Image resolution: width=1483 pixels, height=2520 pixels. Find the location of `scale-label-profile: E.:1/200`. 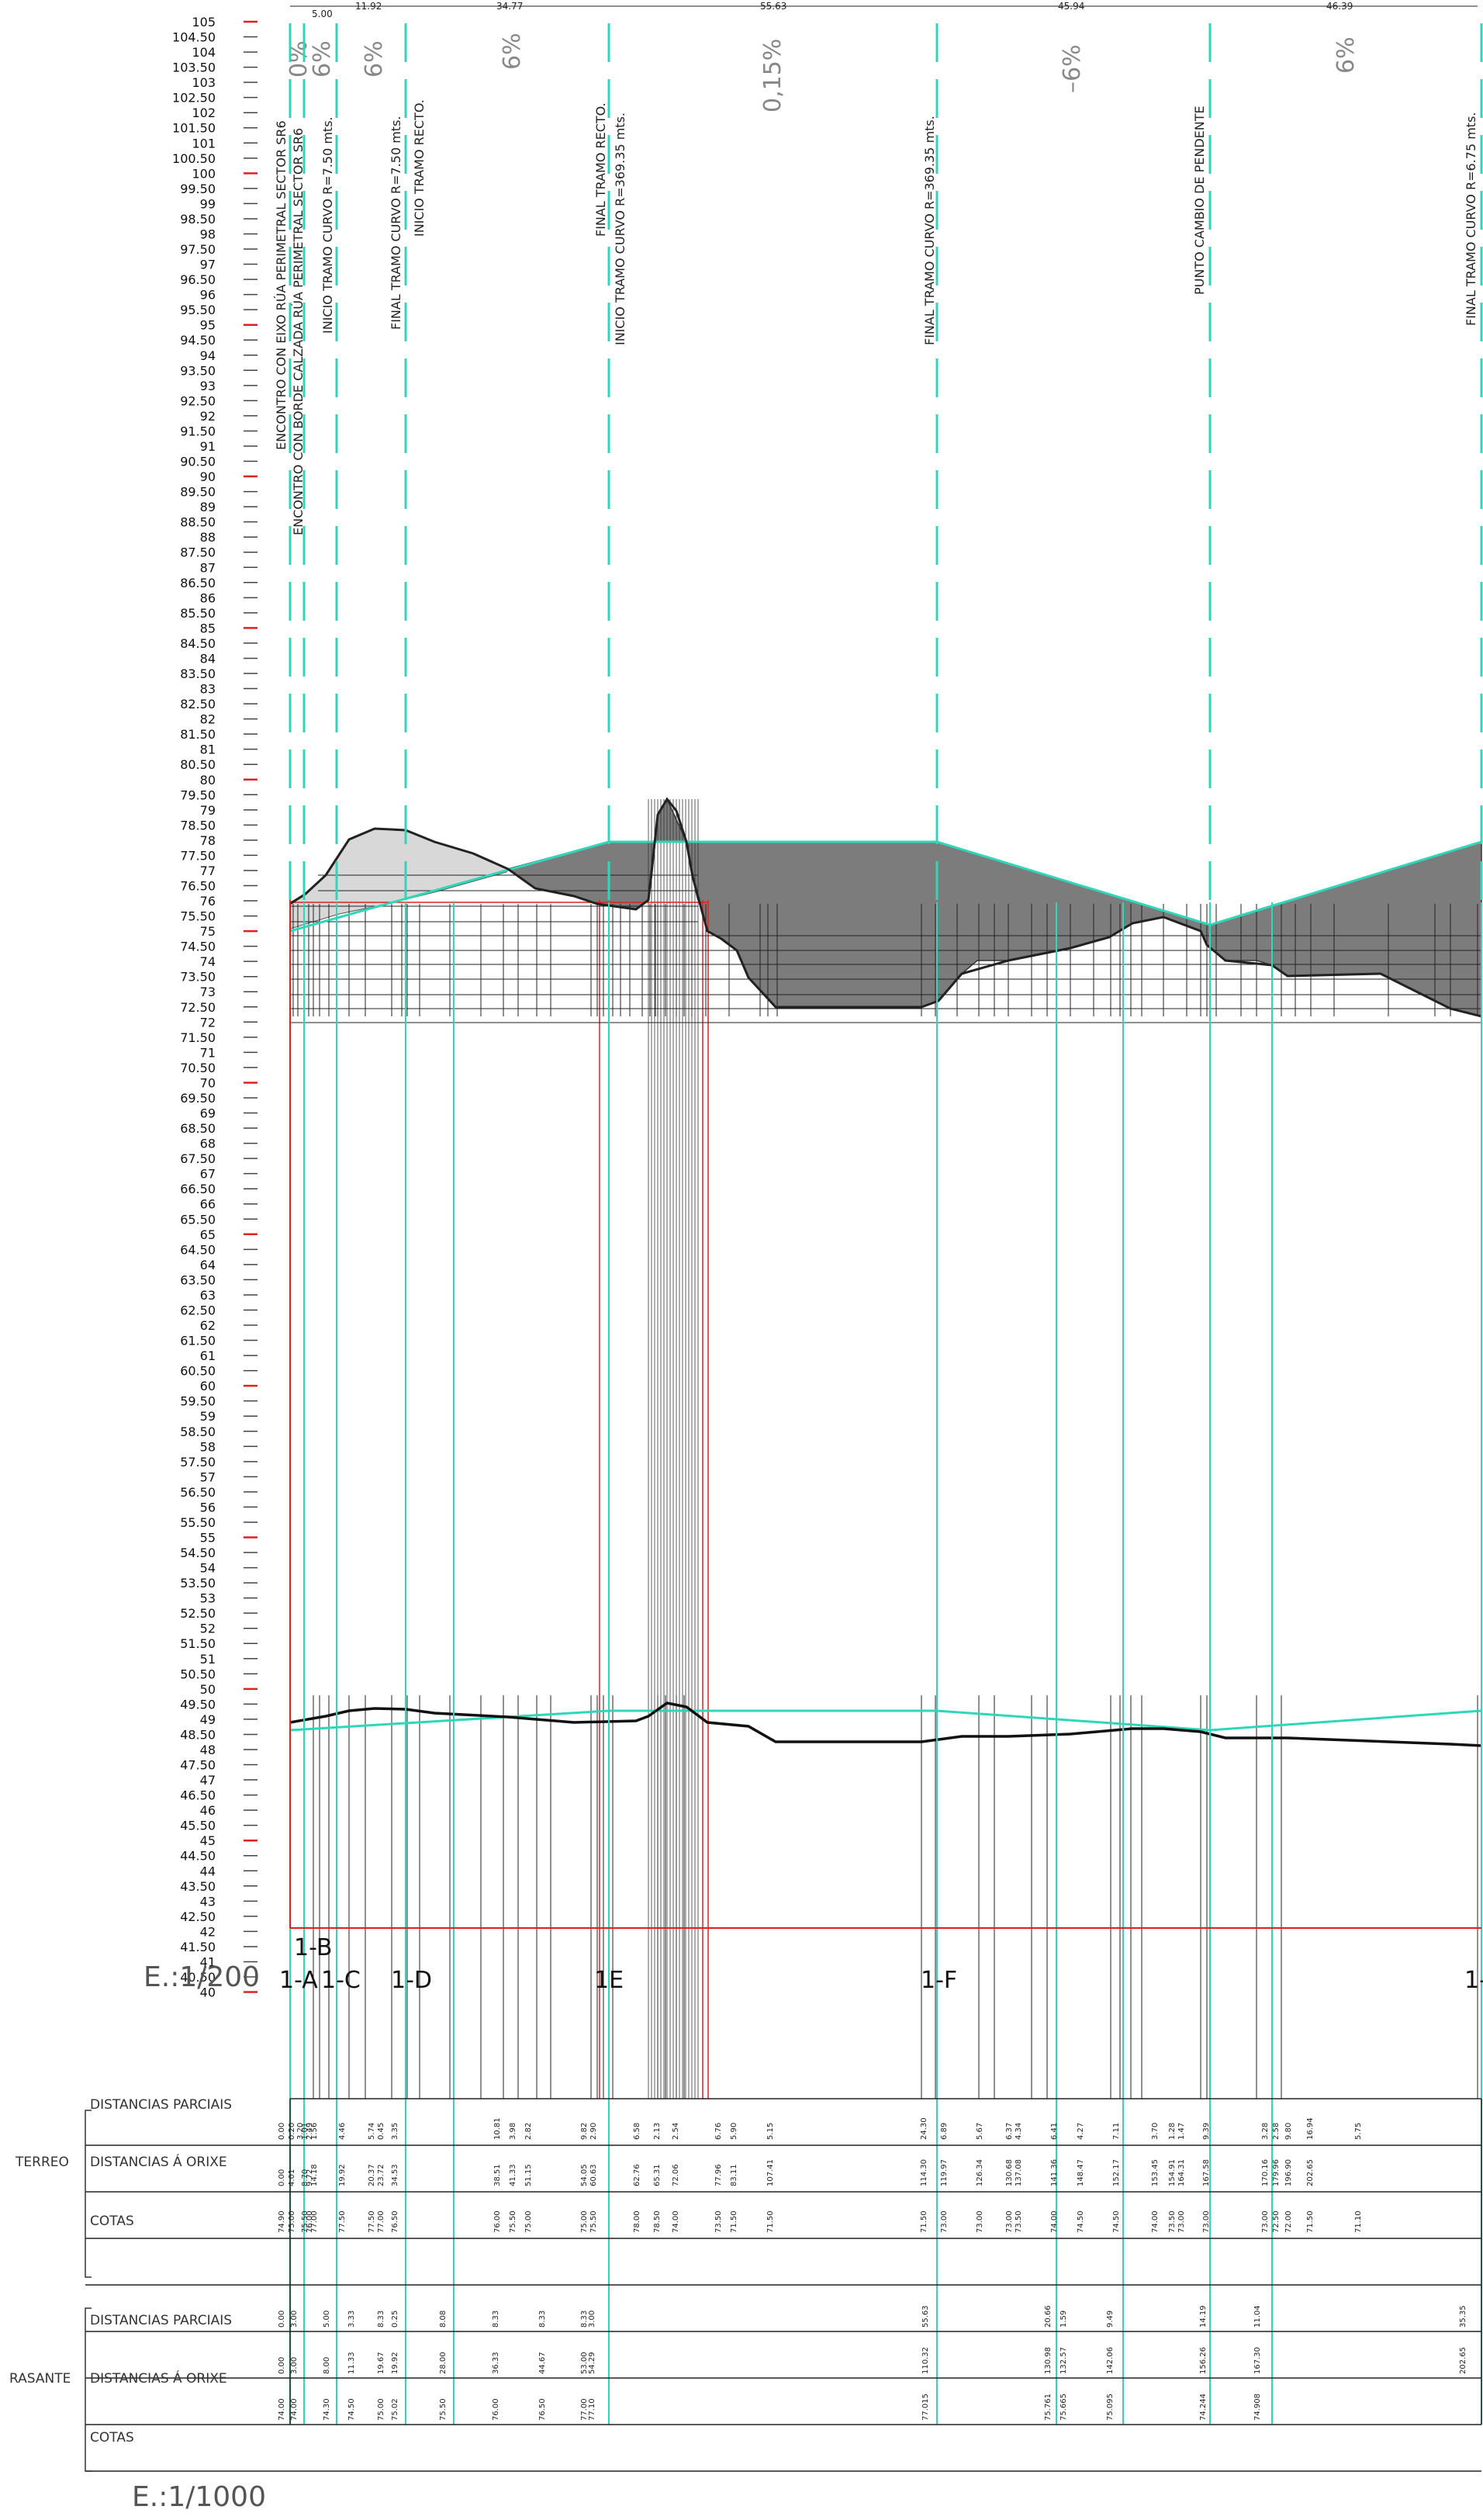

scale-label-profile: E.:1/200 is located at coordinates (201, 1977).